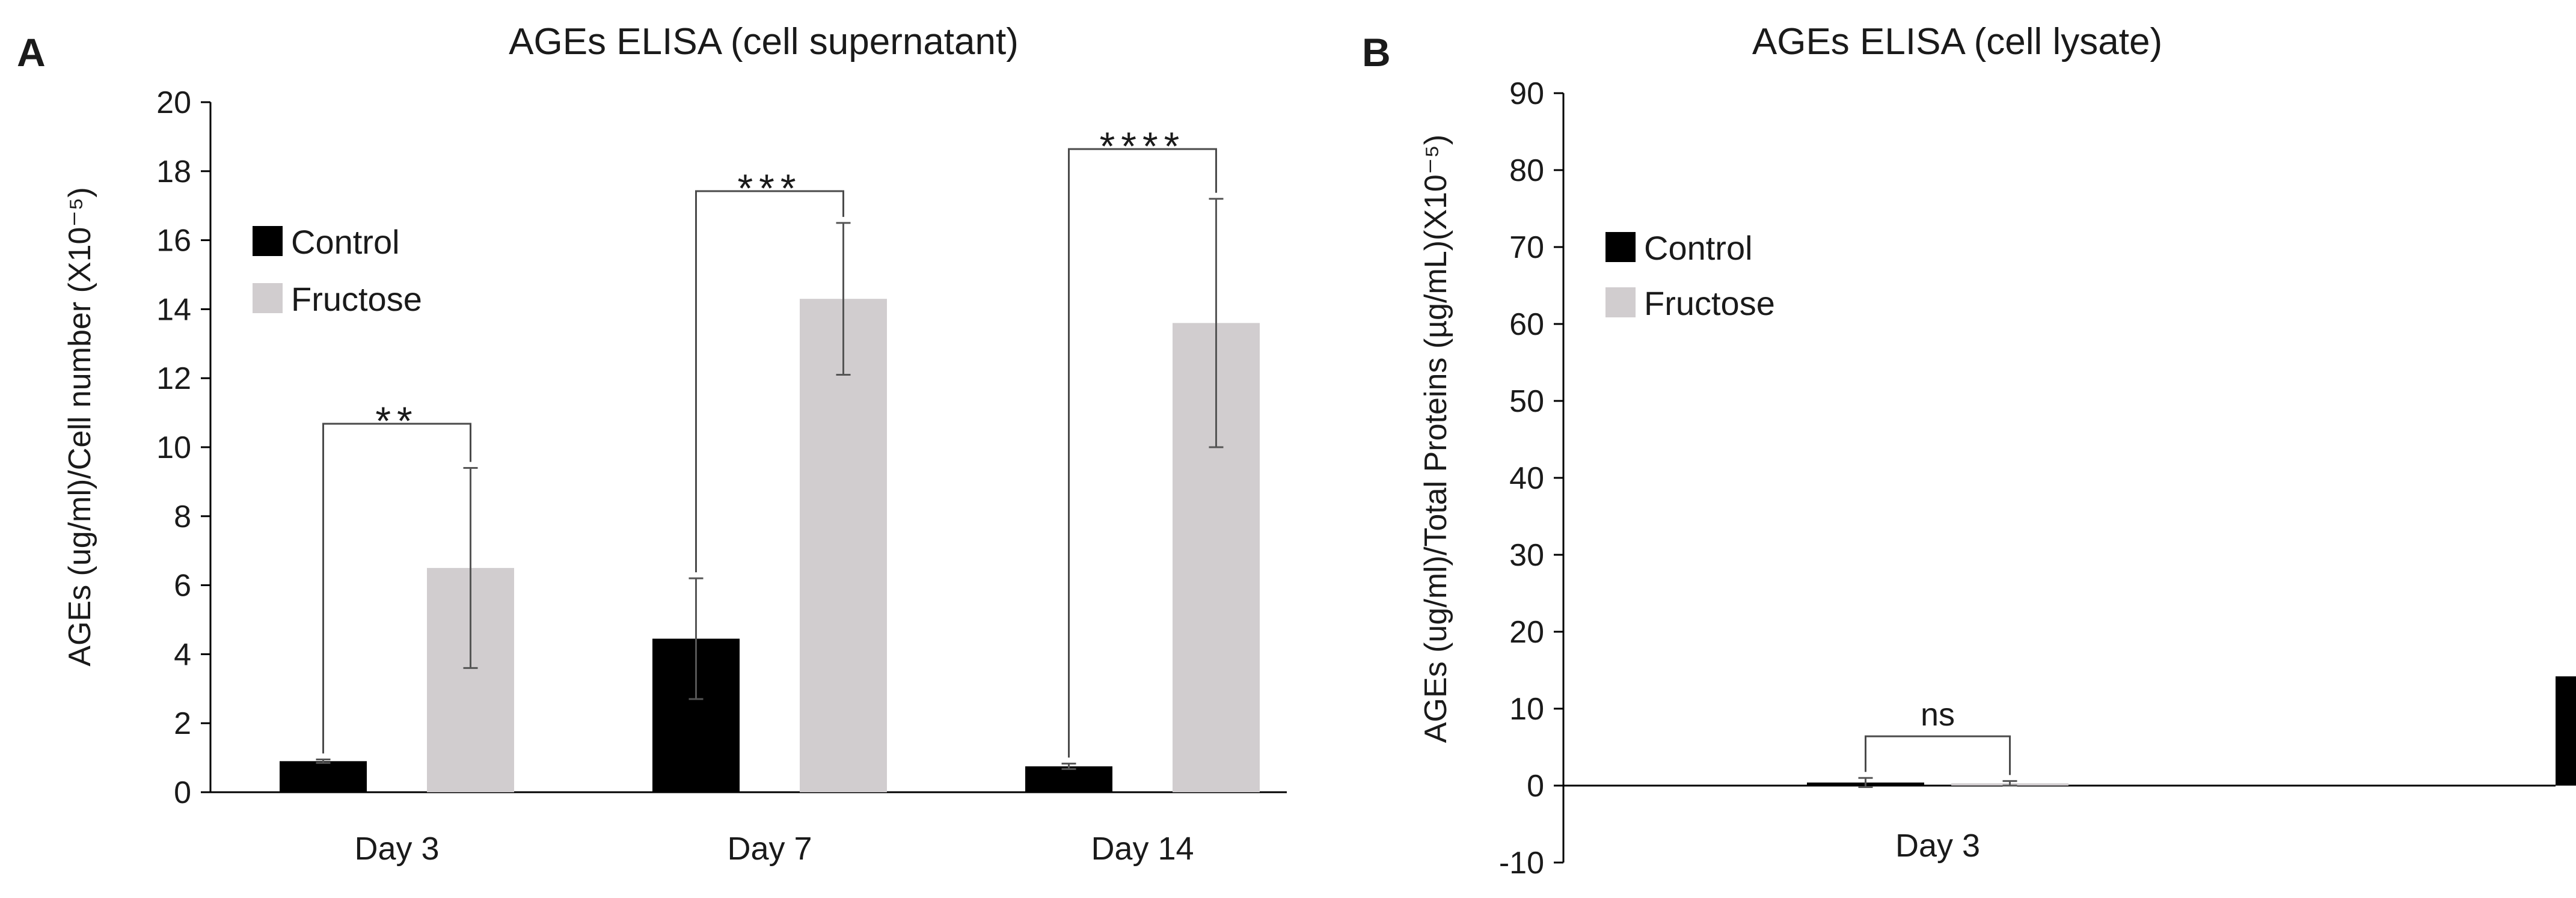  What do you see at coordinates (1526, 632) in the screenshot?
I see `panel-b-y-tick-label: 20` at bounding box center [1526, 632].